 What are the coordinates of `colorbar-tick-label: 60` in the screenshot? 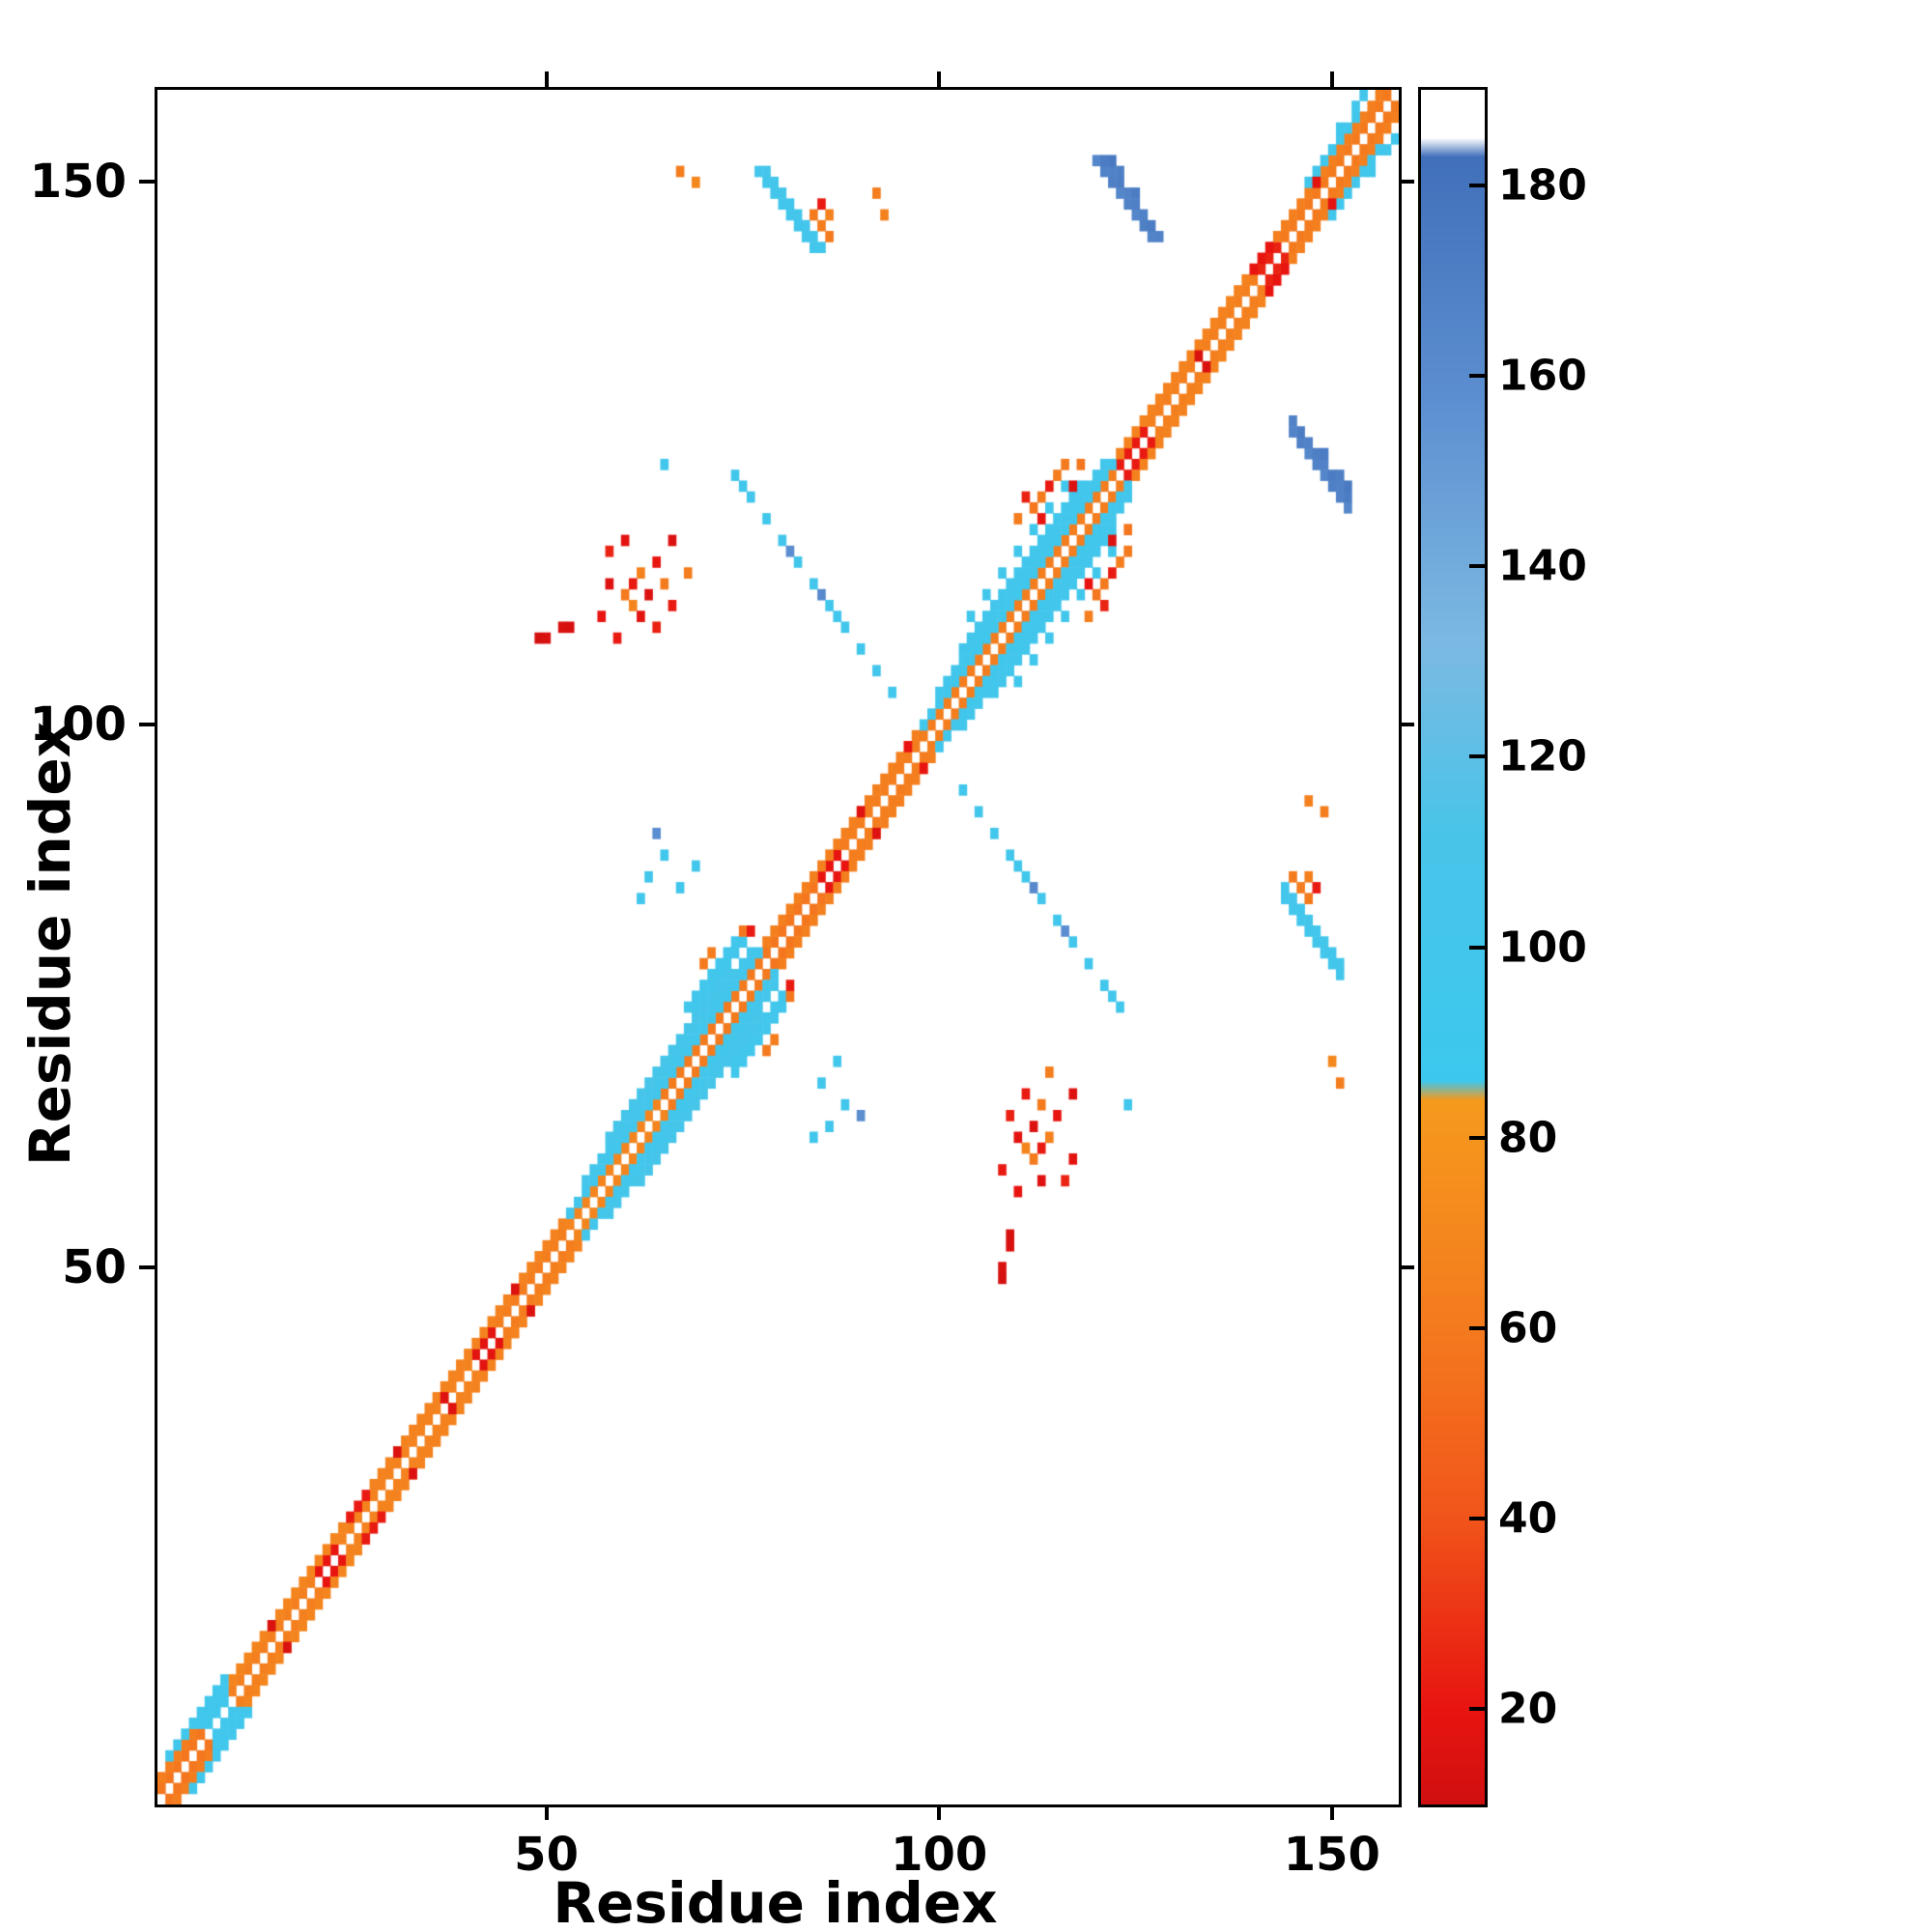 It's located at (1528, 1328).